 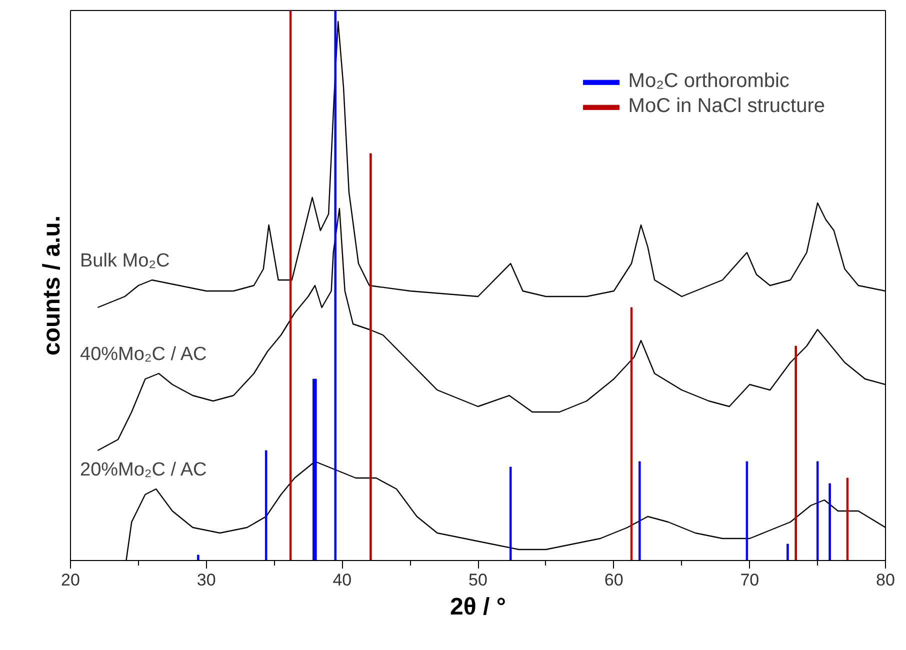 What do you see at coordinates (143, 354) in the screenshot?
I see `series-label: 40%Mo₂C / AC` at bounding box center [143, 354].